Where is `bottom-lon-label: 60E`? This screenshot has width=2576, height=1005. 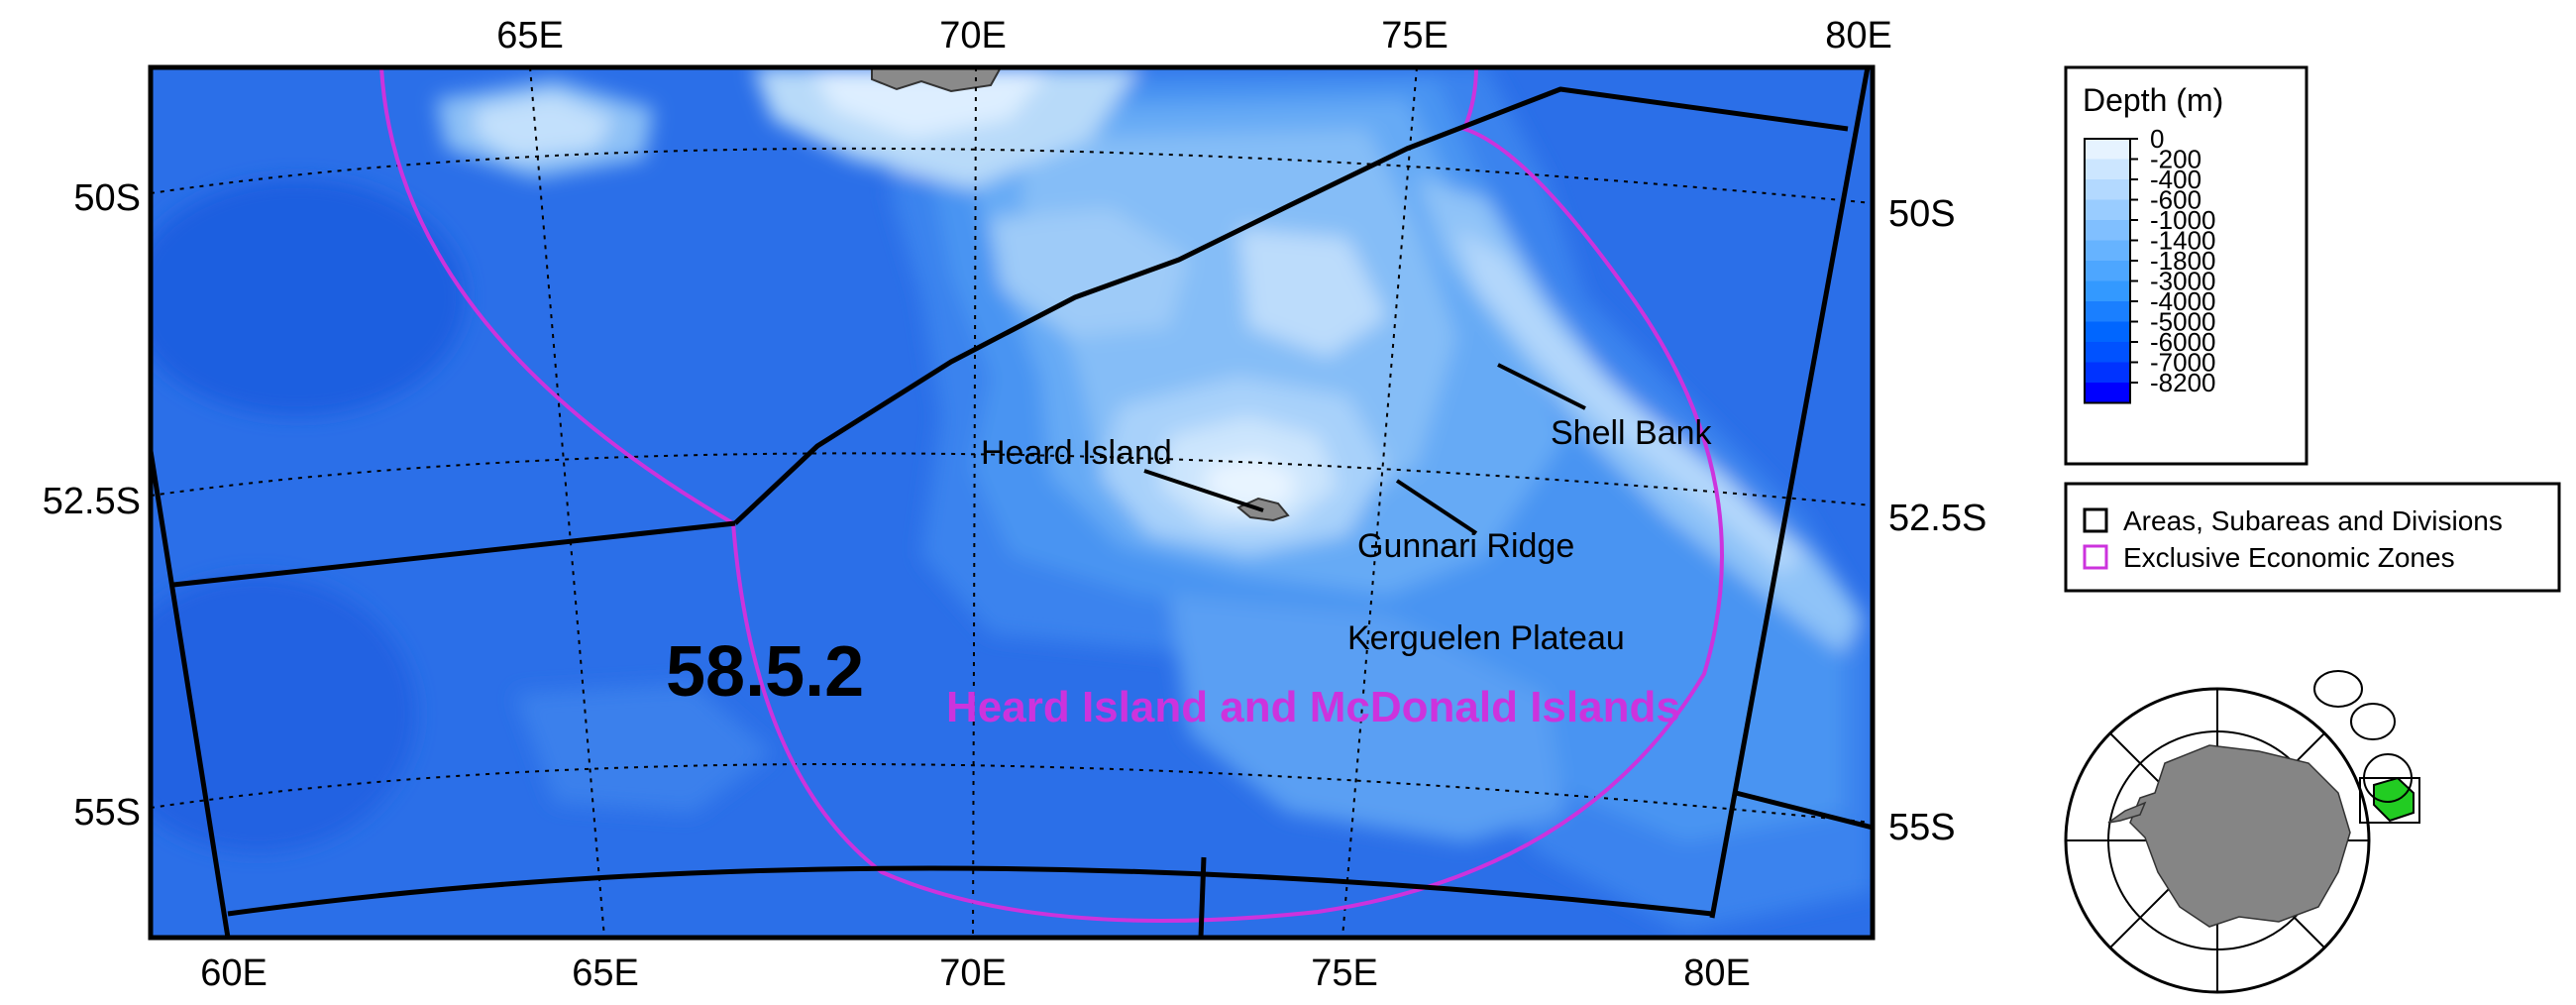
bottom-lon-label: 60E is located at coordinates (234, 973).